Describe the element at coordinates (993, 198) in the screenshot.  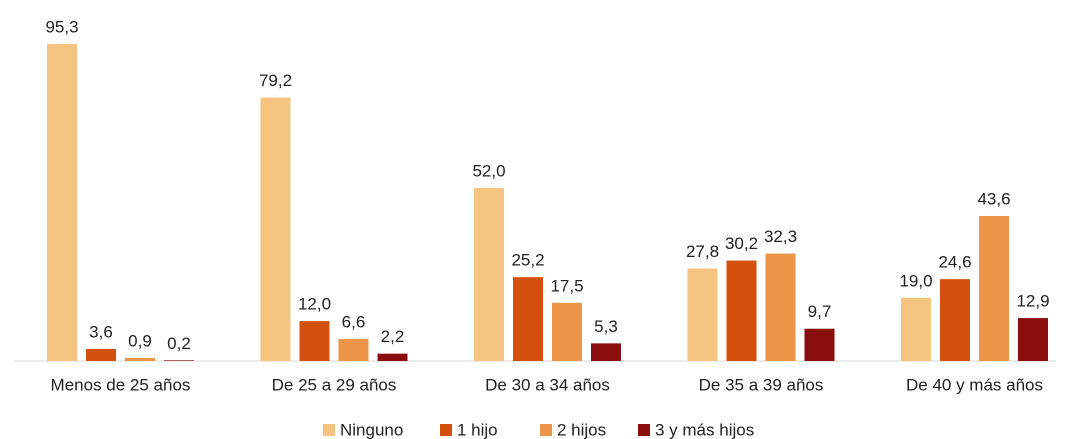
I see `data-label: 43,6` at that location.